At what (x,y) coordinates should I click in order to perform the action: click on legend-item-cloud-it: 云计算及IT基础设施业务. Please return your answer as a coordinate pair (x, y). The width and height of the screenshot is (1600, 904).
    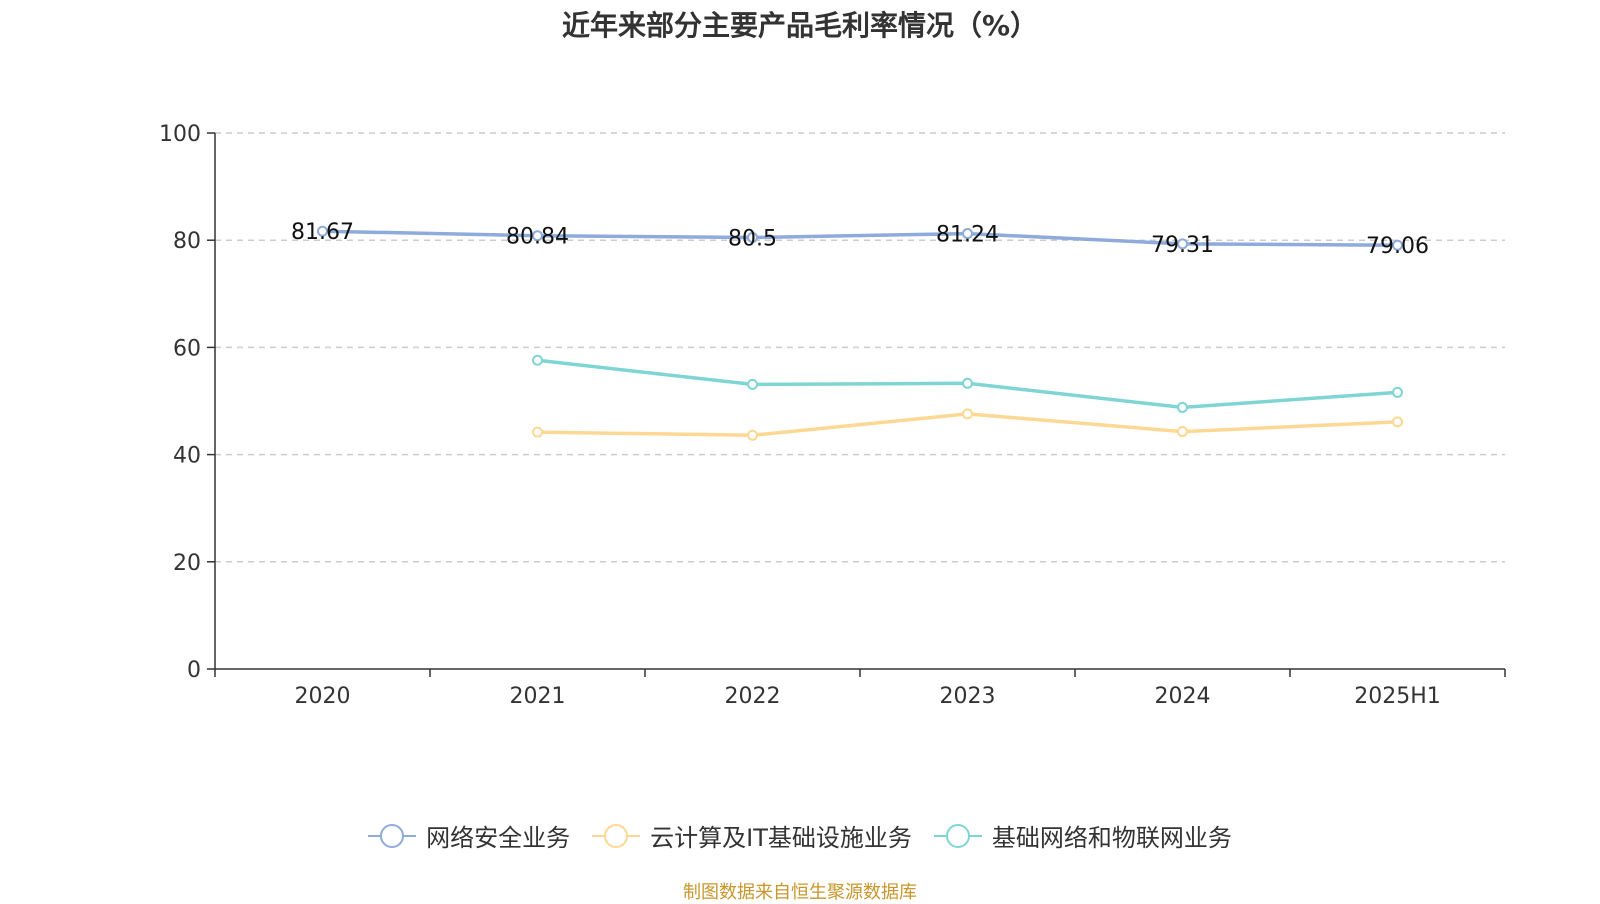
    Looking at the image, I should click on (752, 835).